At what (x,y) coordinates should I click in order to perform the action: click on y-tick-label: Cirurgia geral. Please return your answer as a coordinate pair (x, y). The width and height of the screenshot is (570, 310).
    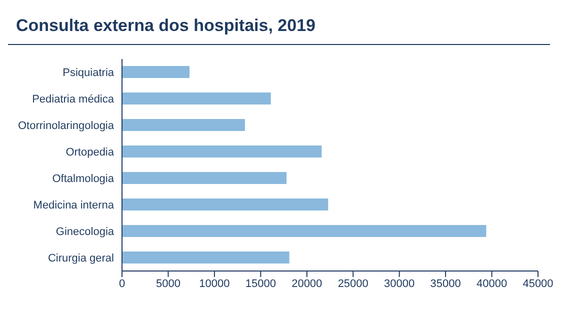
    Looking at the image, I should click on (81, 258).